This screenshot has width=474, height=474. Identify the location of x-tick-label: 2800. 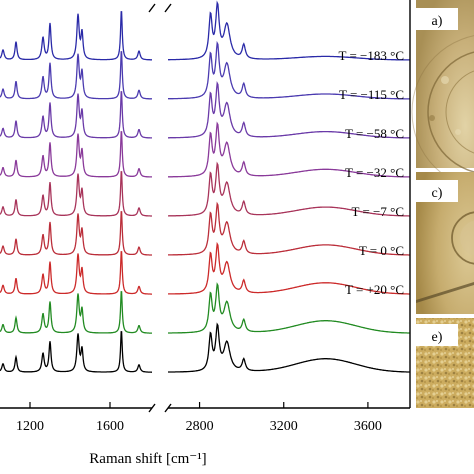
(200, 426).